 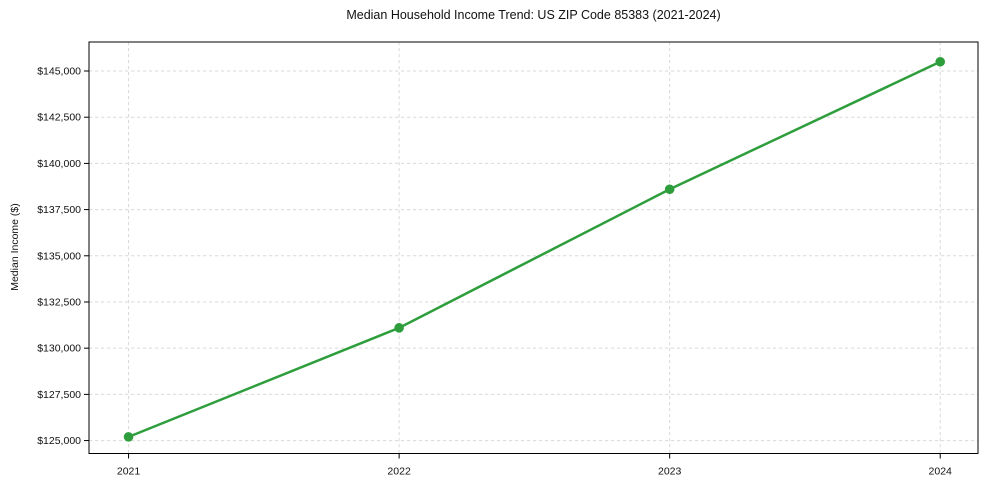 What do you see at coordinates (940, 61) in the screenshot?
I see `data-point-2024` at bounding box center [940, 61].